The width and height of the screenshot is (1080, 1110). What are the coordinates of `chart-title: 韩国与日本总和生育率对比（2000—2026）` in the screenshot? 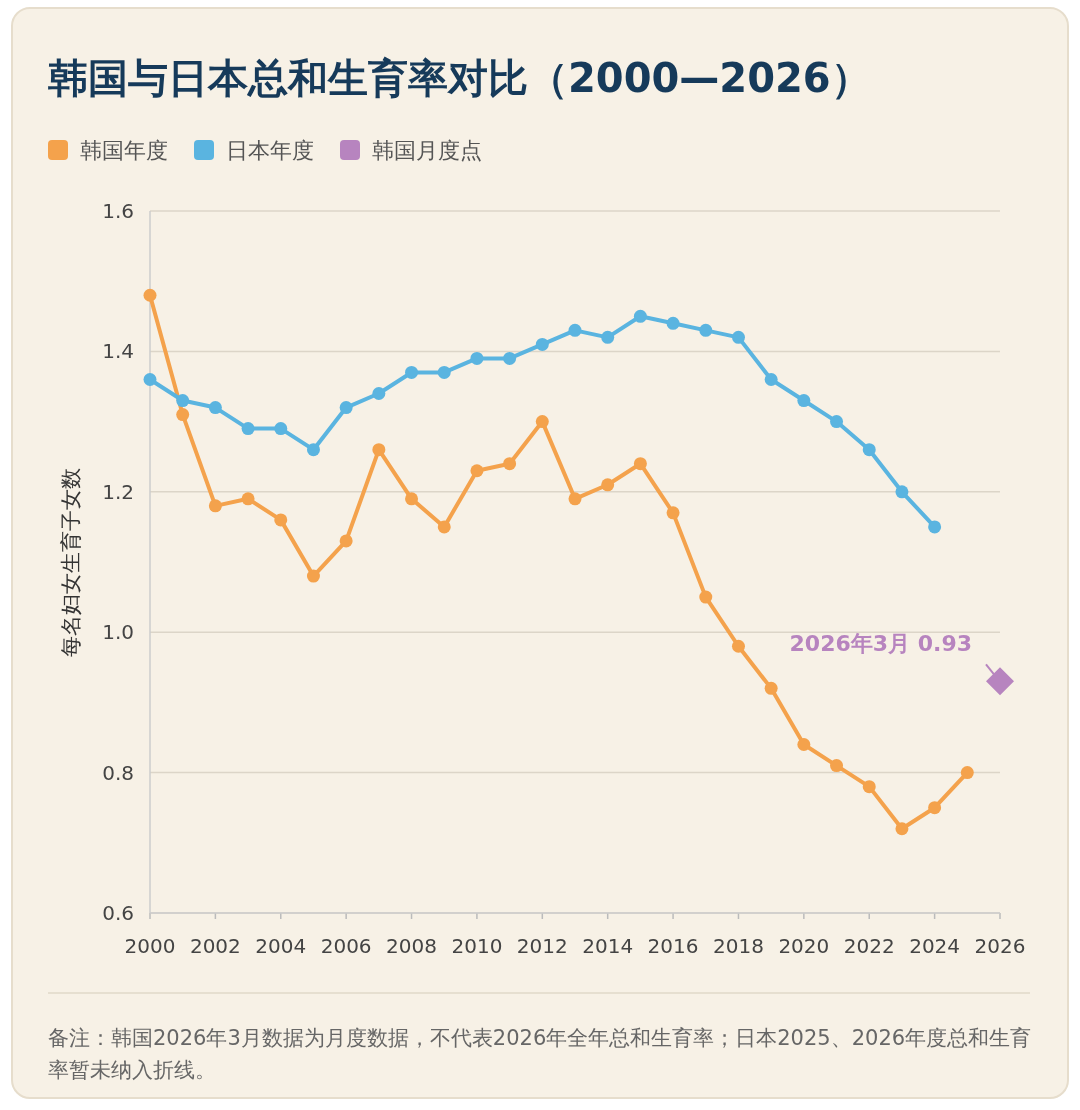 It's located at (459, 78).